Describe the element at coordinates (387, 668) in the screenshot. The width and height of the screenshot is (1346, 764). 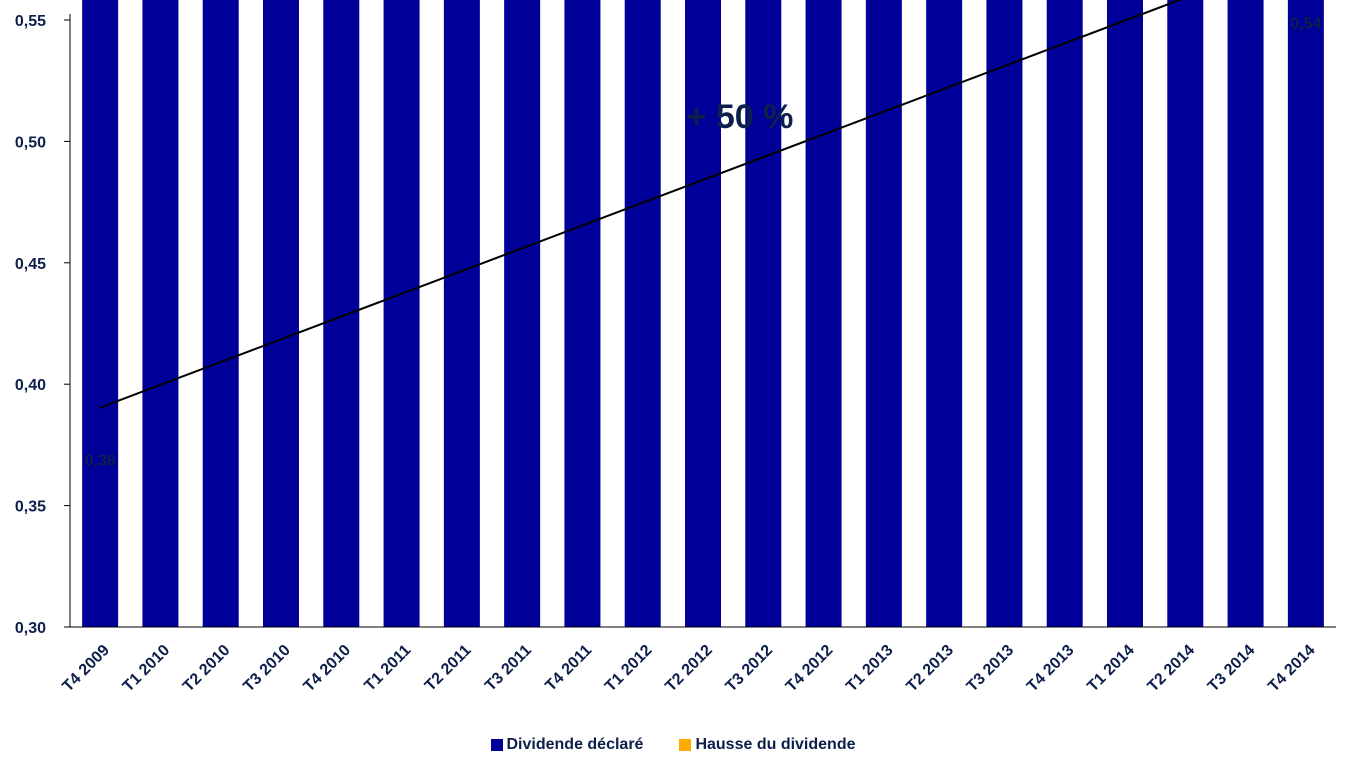
I see `x-tick-label-5: T1 2011` at that location.